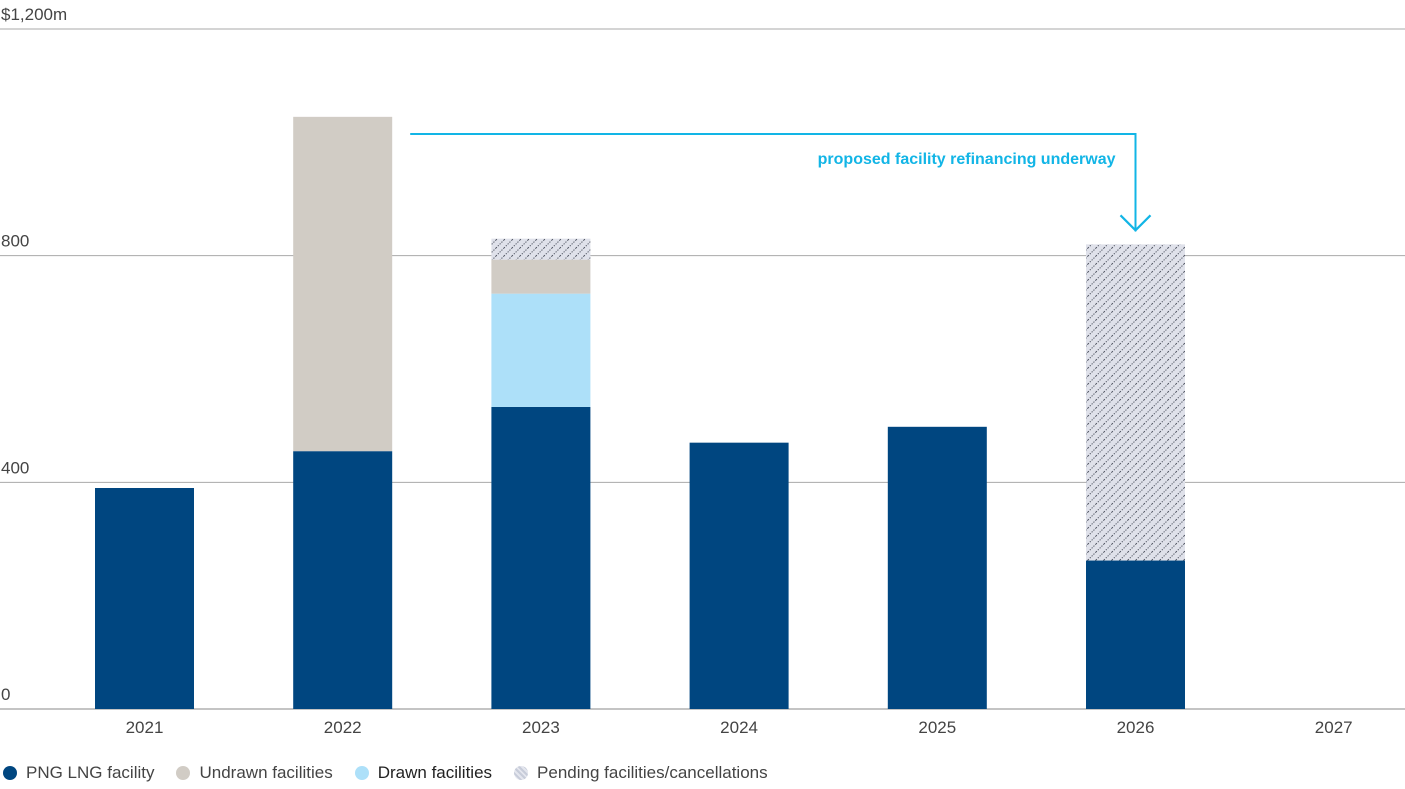  What do you see at coordinates (967, 159) in the screenshot?
I see `annotation-text: proposed facility refinancing underway` at bounding box center [967, 159].